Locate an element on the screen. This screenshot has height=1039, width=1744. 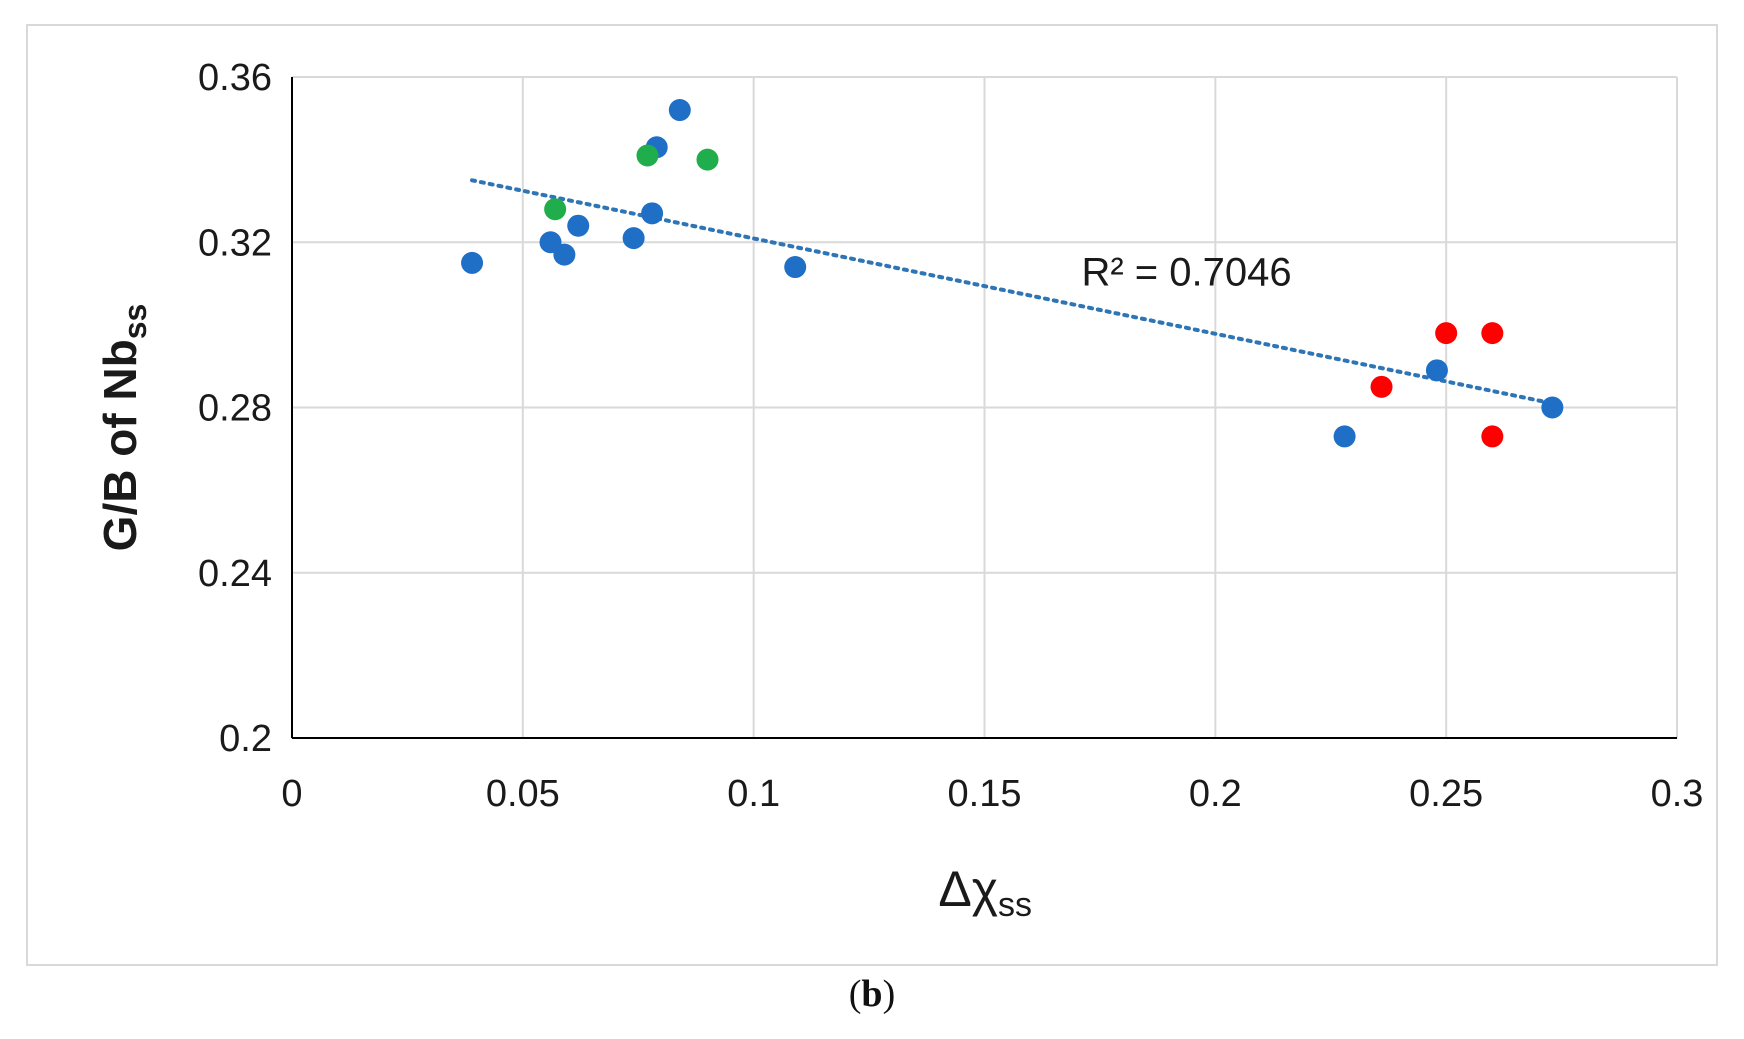
x-axis-title: Δχss is located at coordinates (985, 892).